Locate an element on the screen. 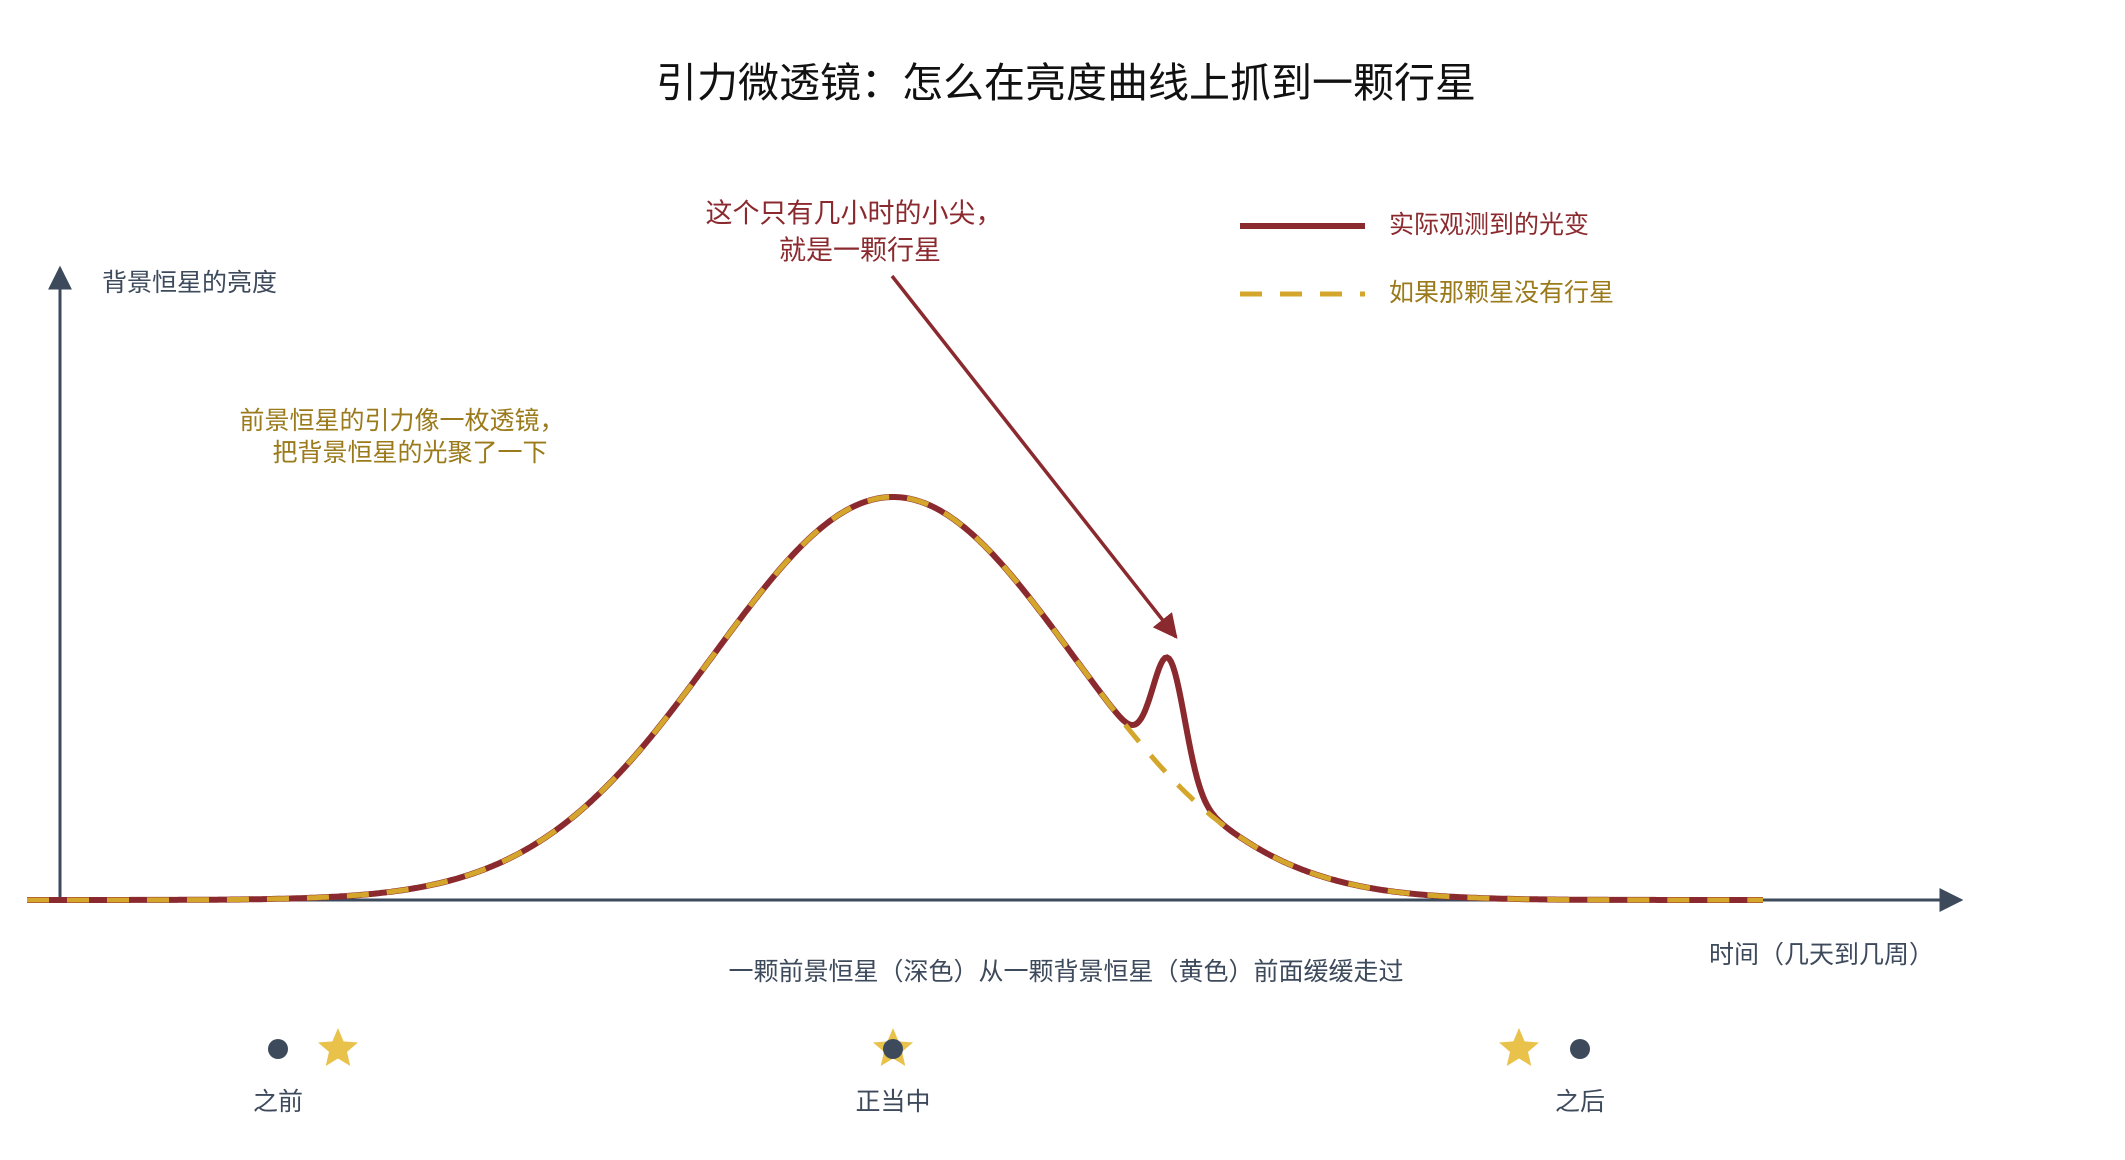  title: 引力微透镜：怎么在亮度曲线上抓到一颗行星 is located at coordinates (1066, 83).